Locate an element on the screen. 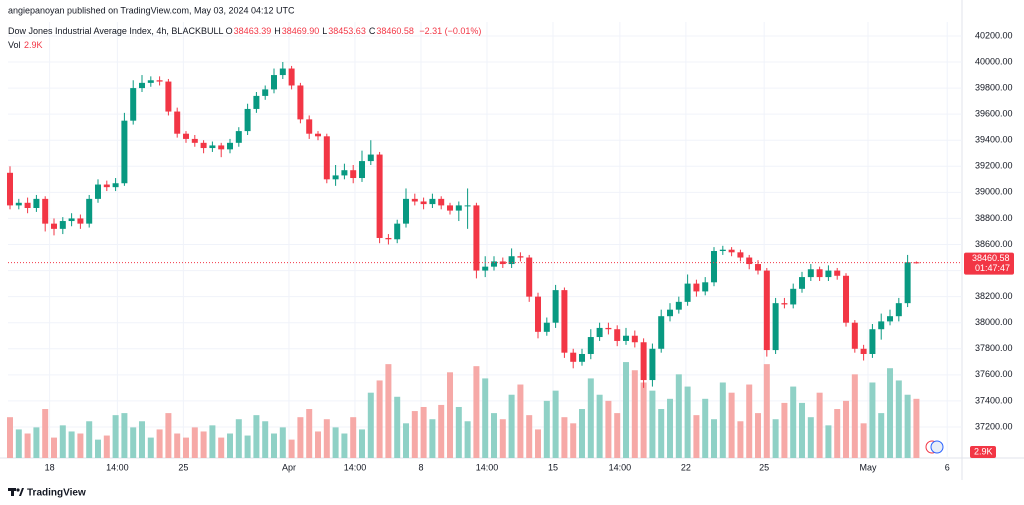 The image size is (1024, 505). flag-icon is located at coordinates (934, 447).